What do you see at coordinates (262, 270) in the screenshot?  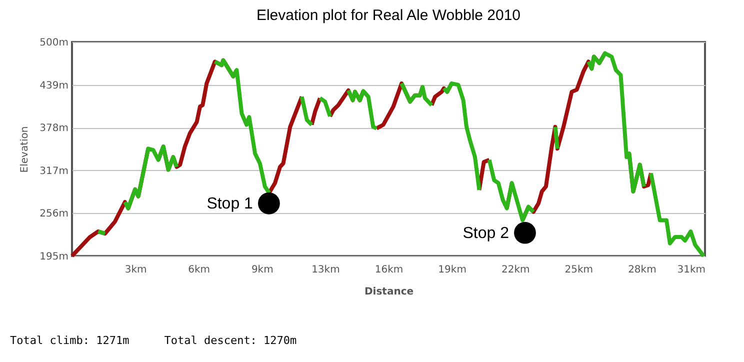 I see `x-tick-label: 9km` at bounding box center [262, 270].